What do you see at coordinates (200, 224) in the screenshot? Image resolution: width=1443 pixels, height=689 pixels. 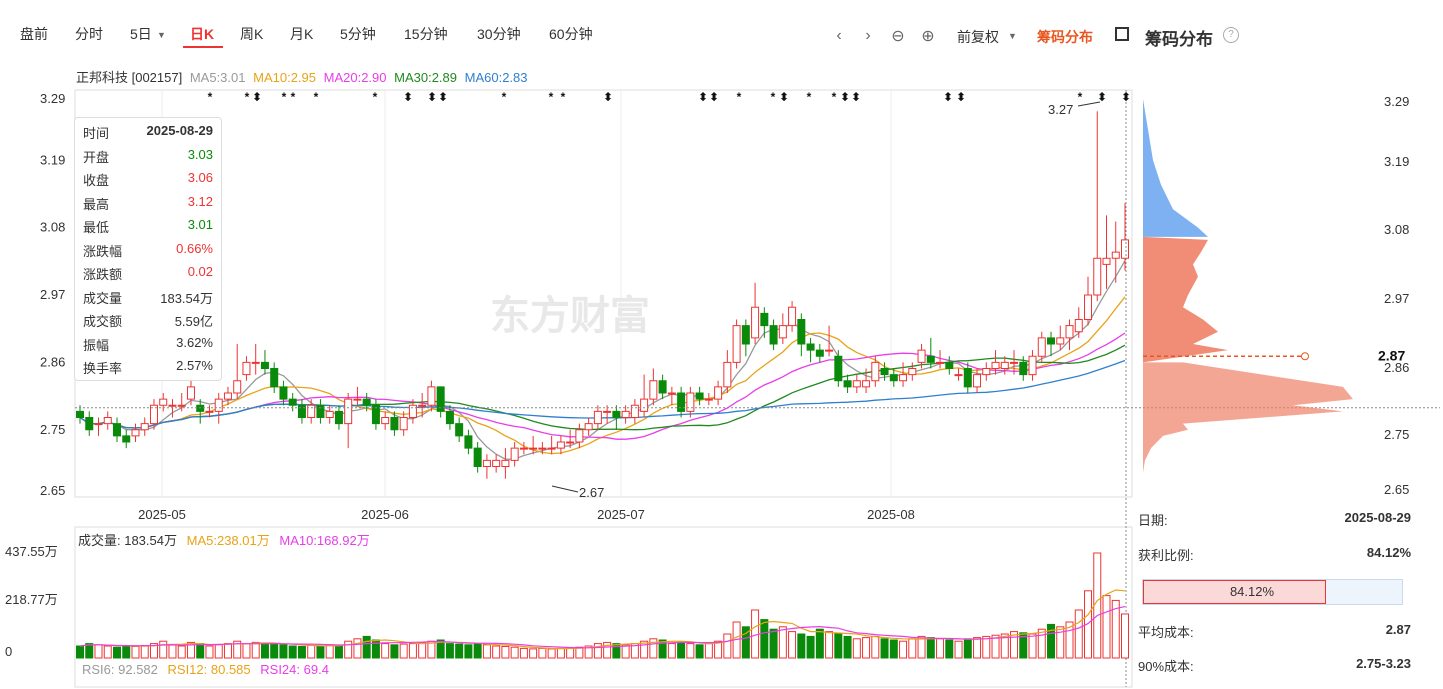 I see `tooltip-value: 3.01` at bounding box center [200, 224].